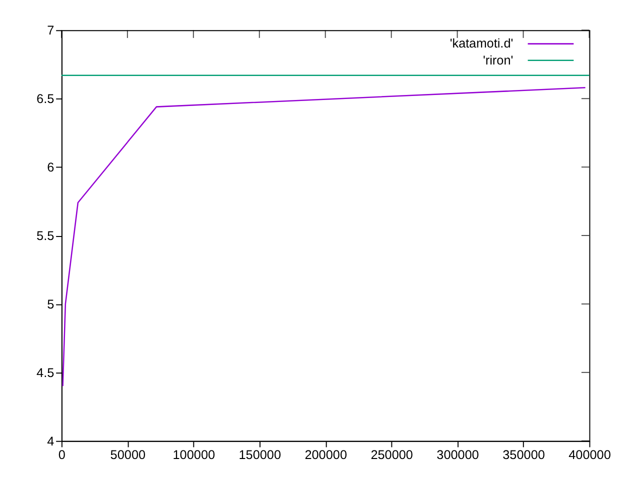  I want to click on y-tick-label: 6.5, so click(45, 99).